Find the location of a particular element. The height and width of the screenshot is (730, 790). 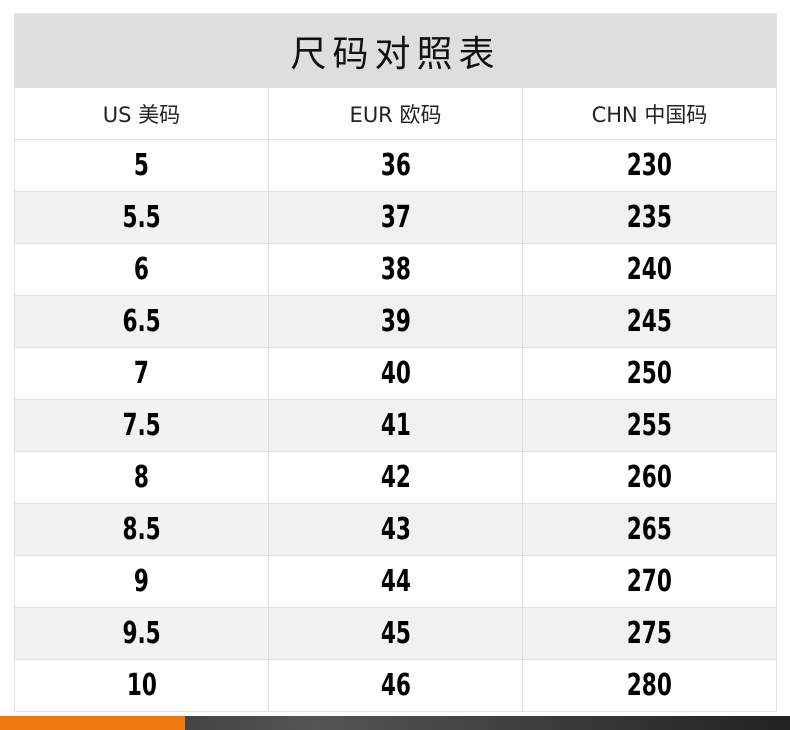

cell-eur: 44 is located at coordinates (395, 581).